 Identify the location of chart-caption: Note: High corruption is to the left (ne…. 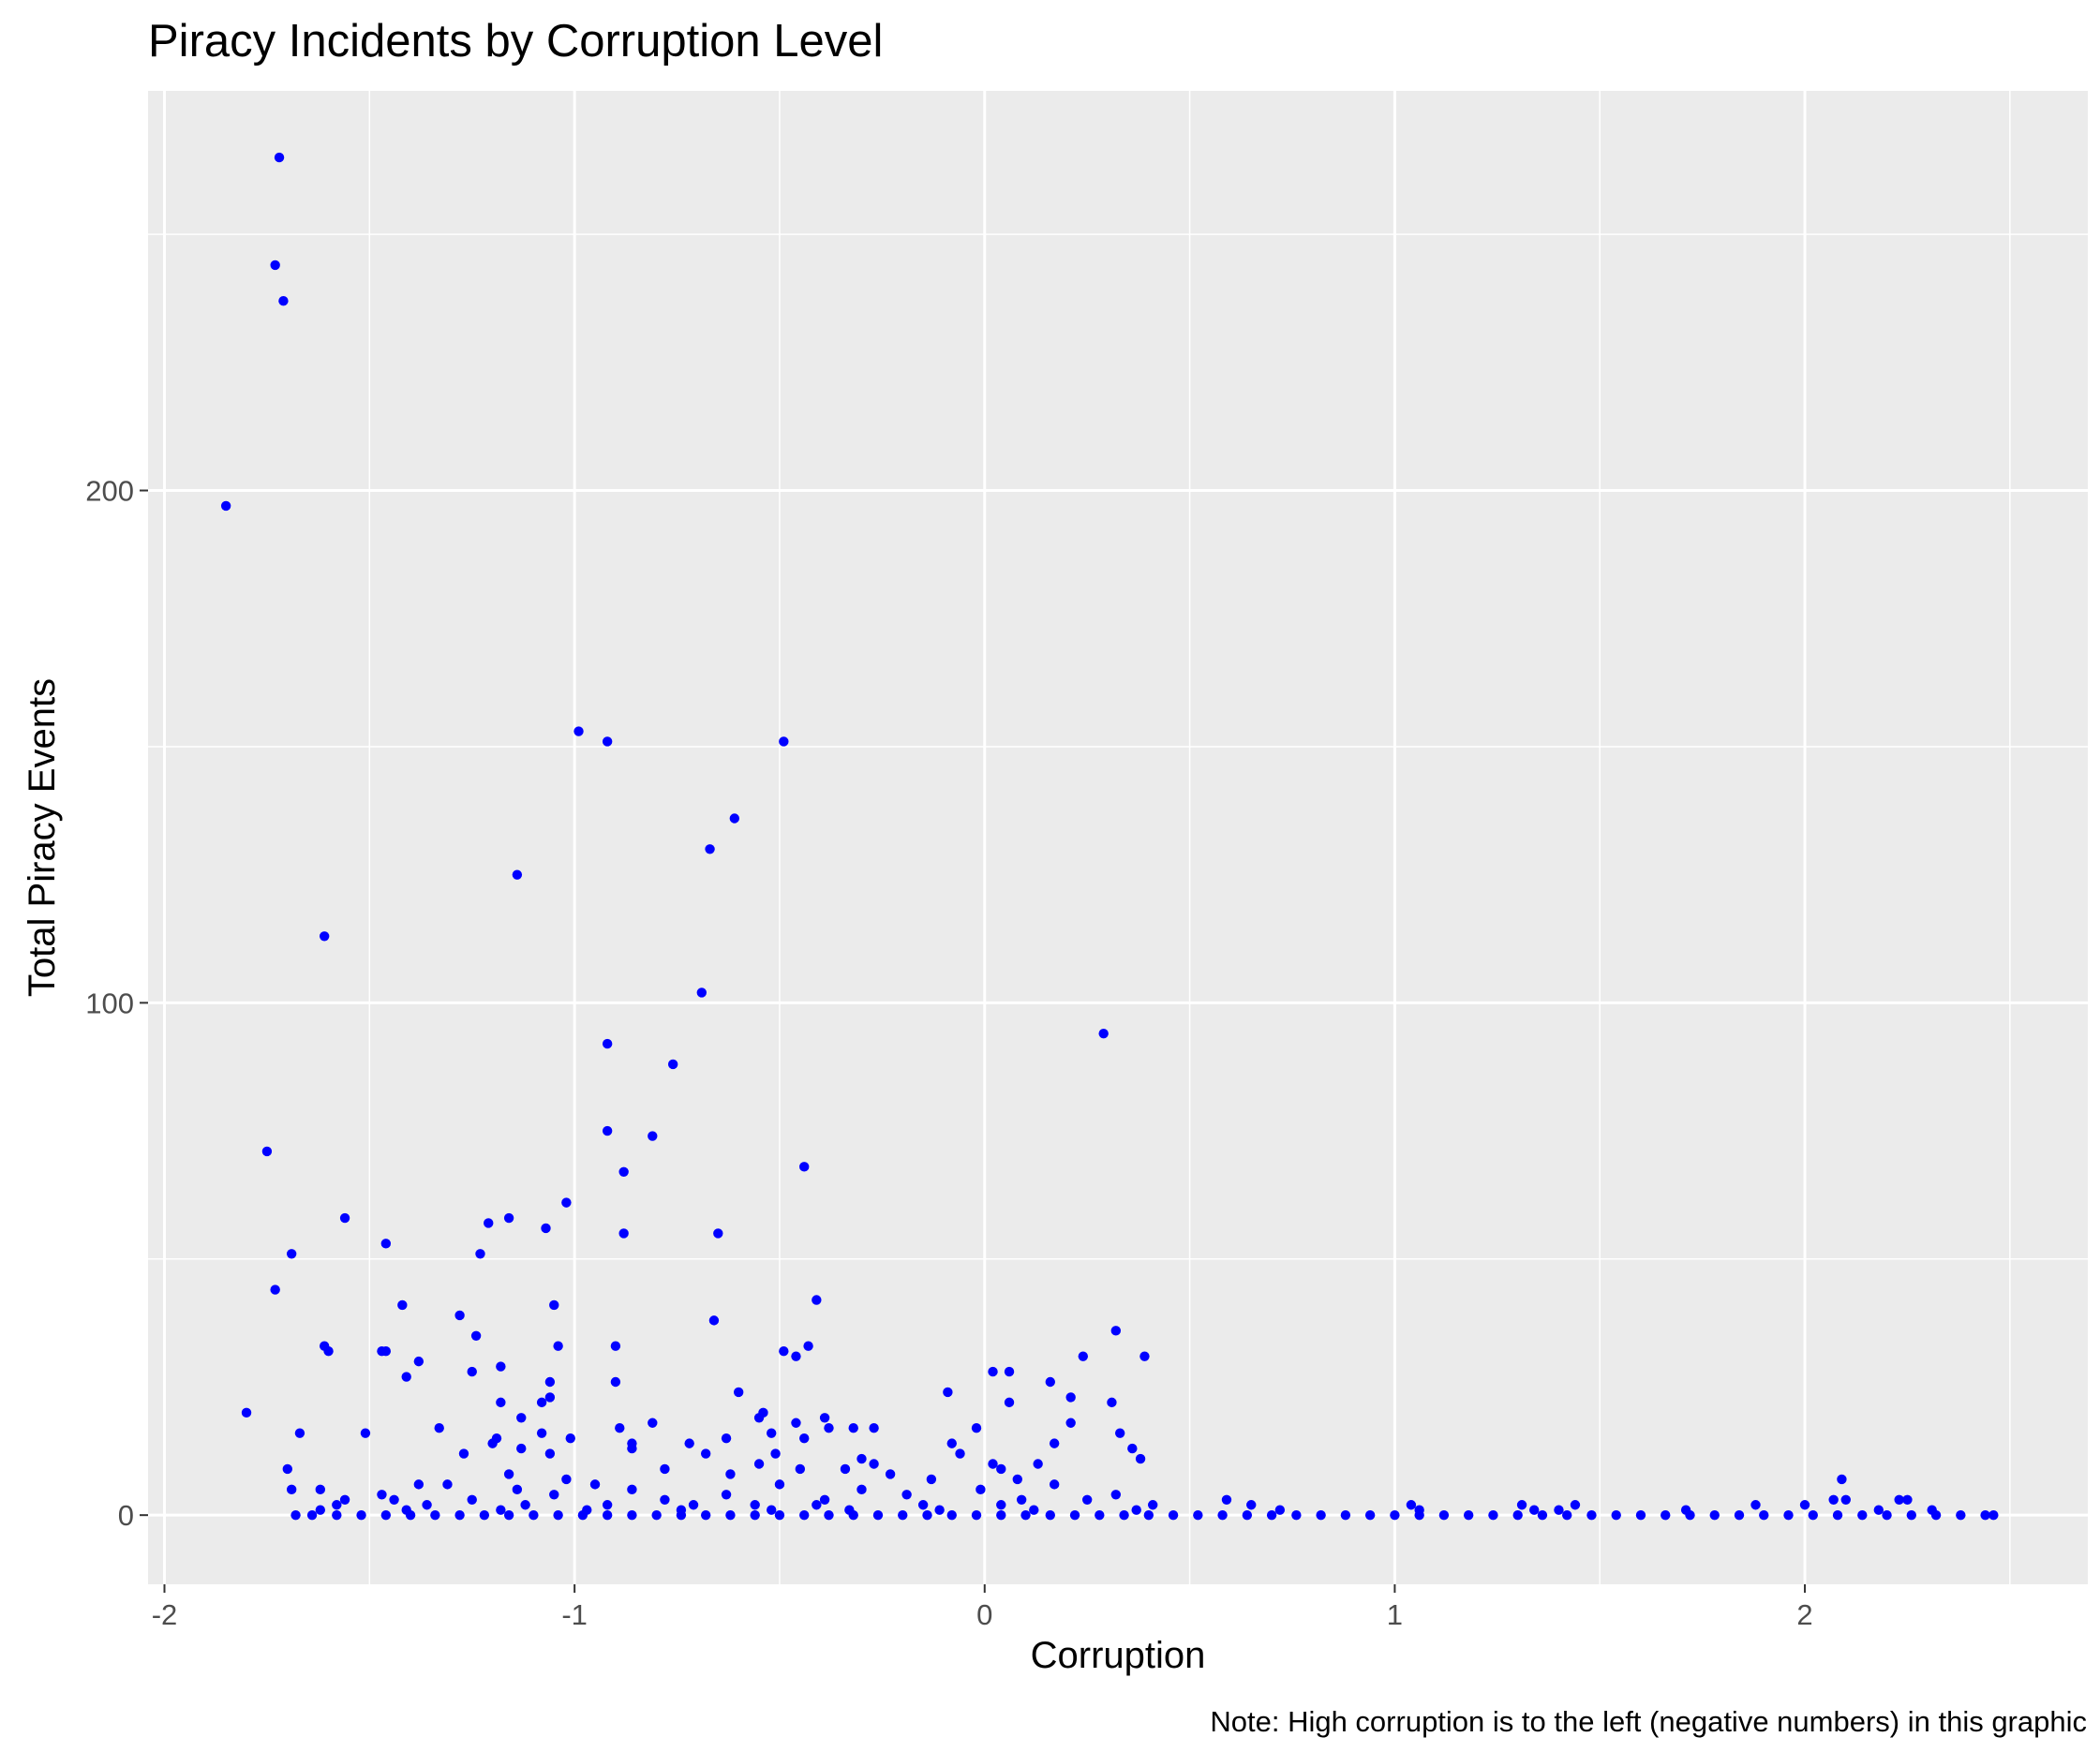
(1648, 1721).